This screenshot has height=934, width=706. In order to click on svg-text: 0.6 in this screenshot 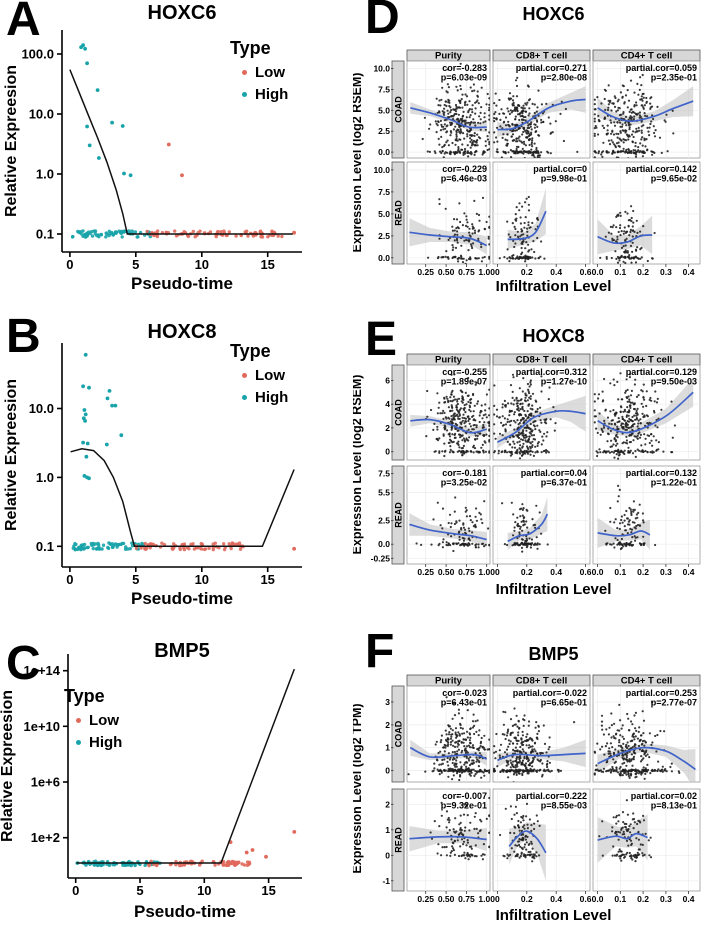, I will do `click(586, 272)`.